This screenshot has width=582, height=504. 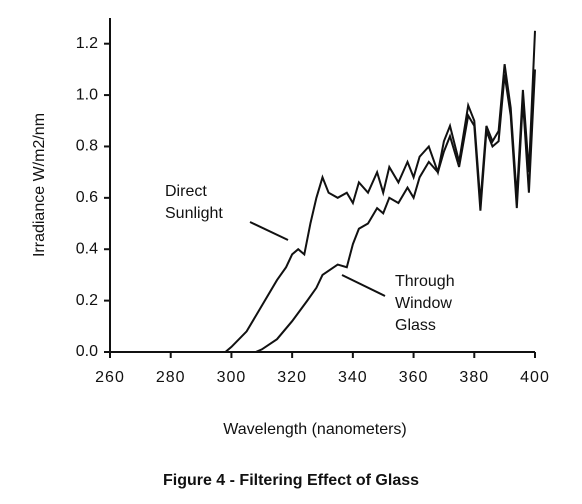 What do you see at coordinates (194, 213) in the screenshot?
I see `annotation: Sunlight` at bounding box center [194, 213].